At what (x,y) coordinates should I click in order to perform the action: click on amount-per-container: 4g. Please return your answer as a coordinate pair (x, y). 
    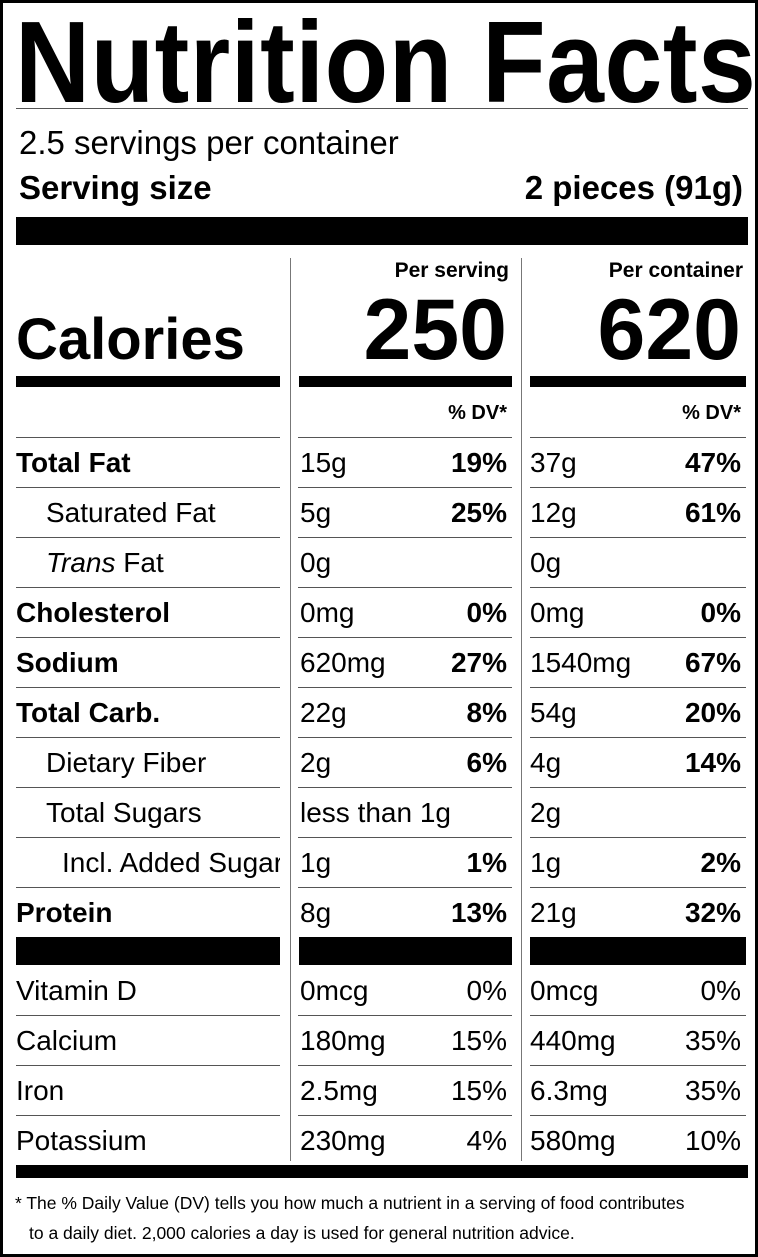
    Looking at the image, I should click on (546, 762).